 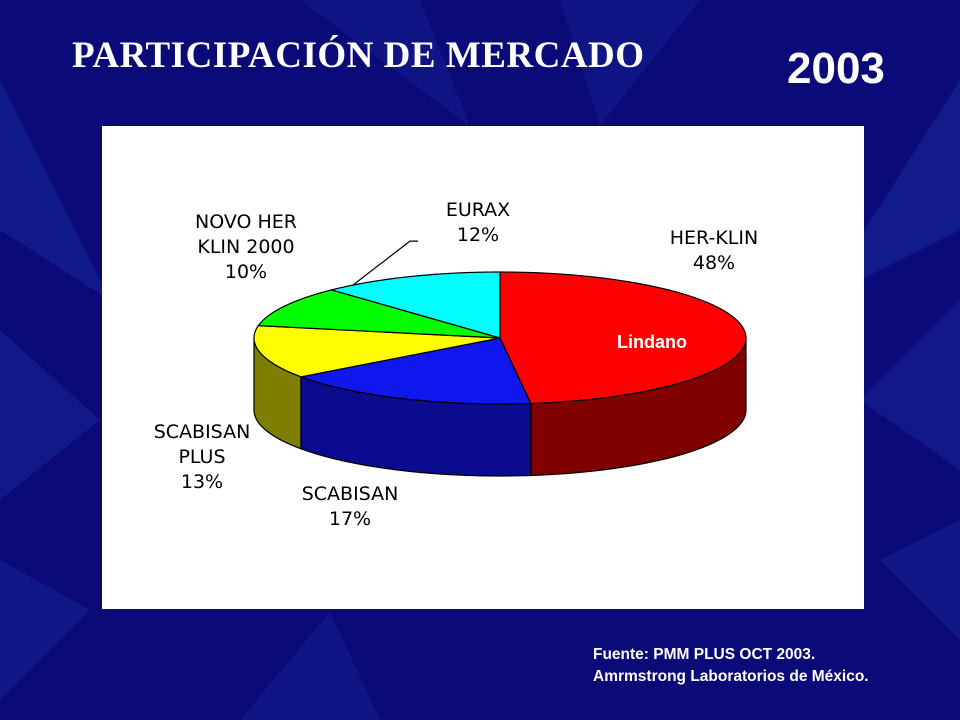 I want to click on pie-top-faces, so click(x=500, y=338).